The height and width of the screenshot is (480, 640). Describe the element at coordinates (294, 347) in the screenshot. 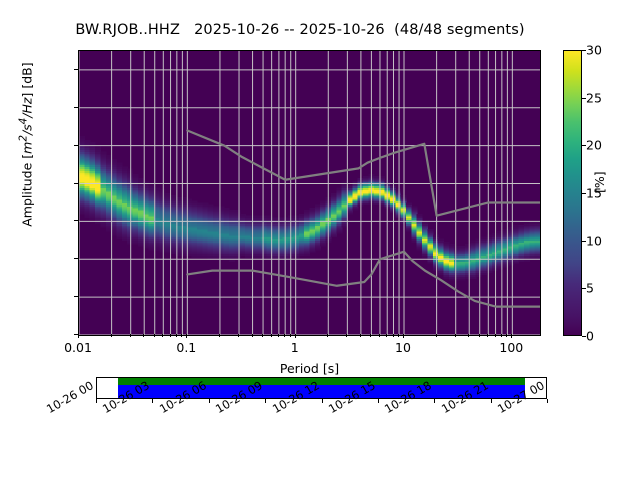

I see `x-tick-label: 1` at that location.